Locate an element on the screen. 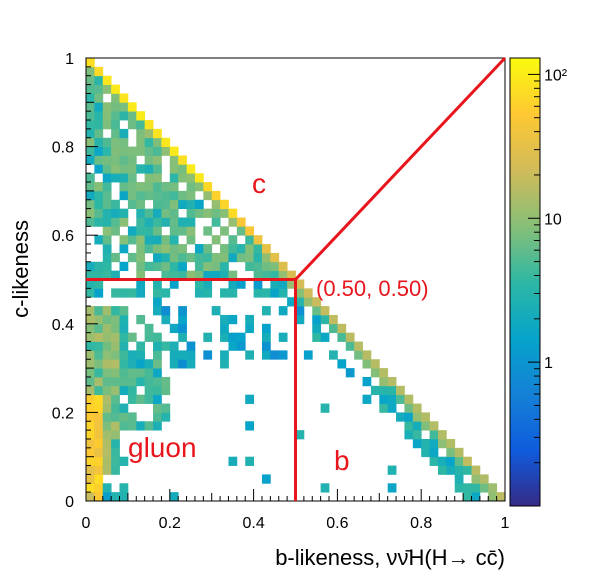 The image size is (598, 575). y-tick-labels: 0 0.2 0.4 0.6 0.8 1 is located at coordinates (63, 281).